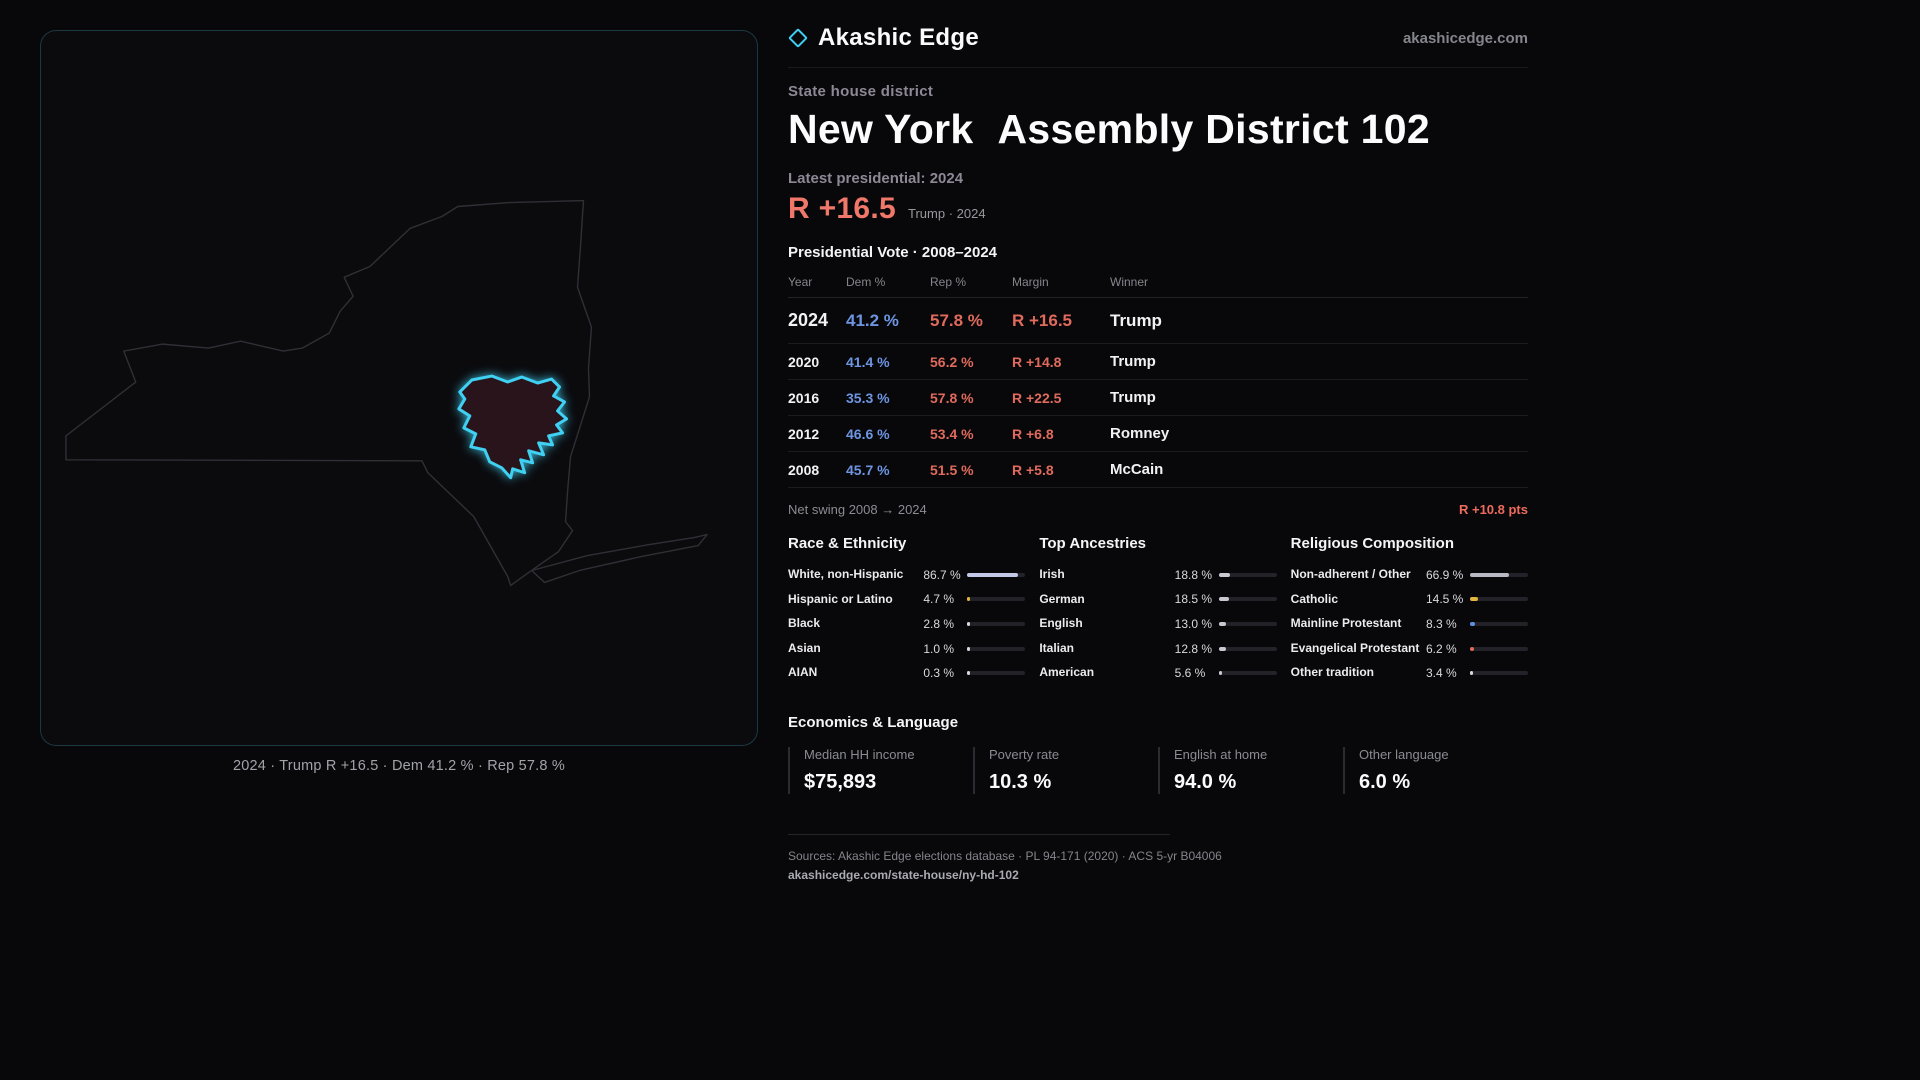  What do you see at coordinates (1065, 770) in the screenshot?
I see `stat-poverty-rate: Poverty rate 10.3 %` at bounding box center [1065, 770].